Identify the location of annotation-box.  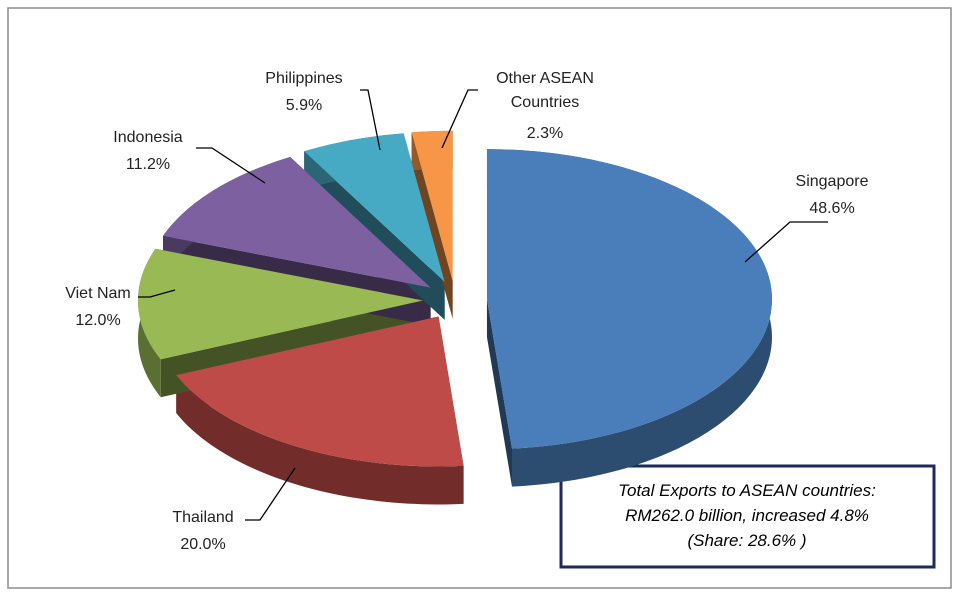
(747, 516).